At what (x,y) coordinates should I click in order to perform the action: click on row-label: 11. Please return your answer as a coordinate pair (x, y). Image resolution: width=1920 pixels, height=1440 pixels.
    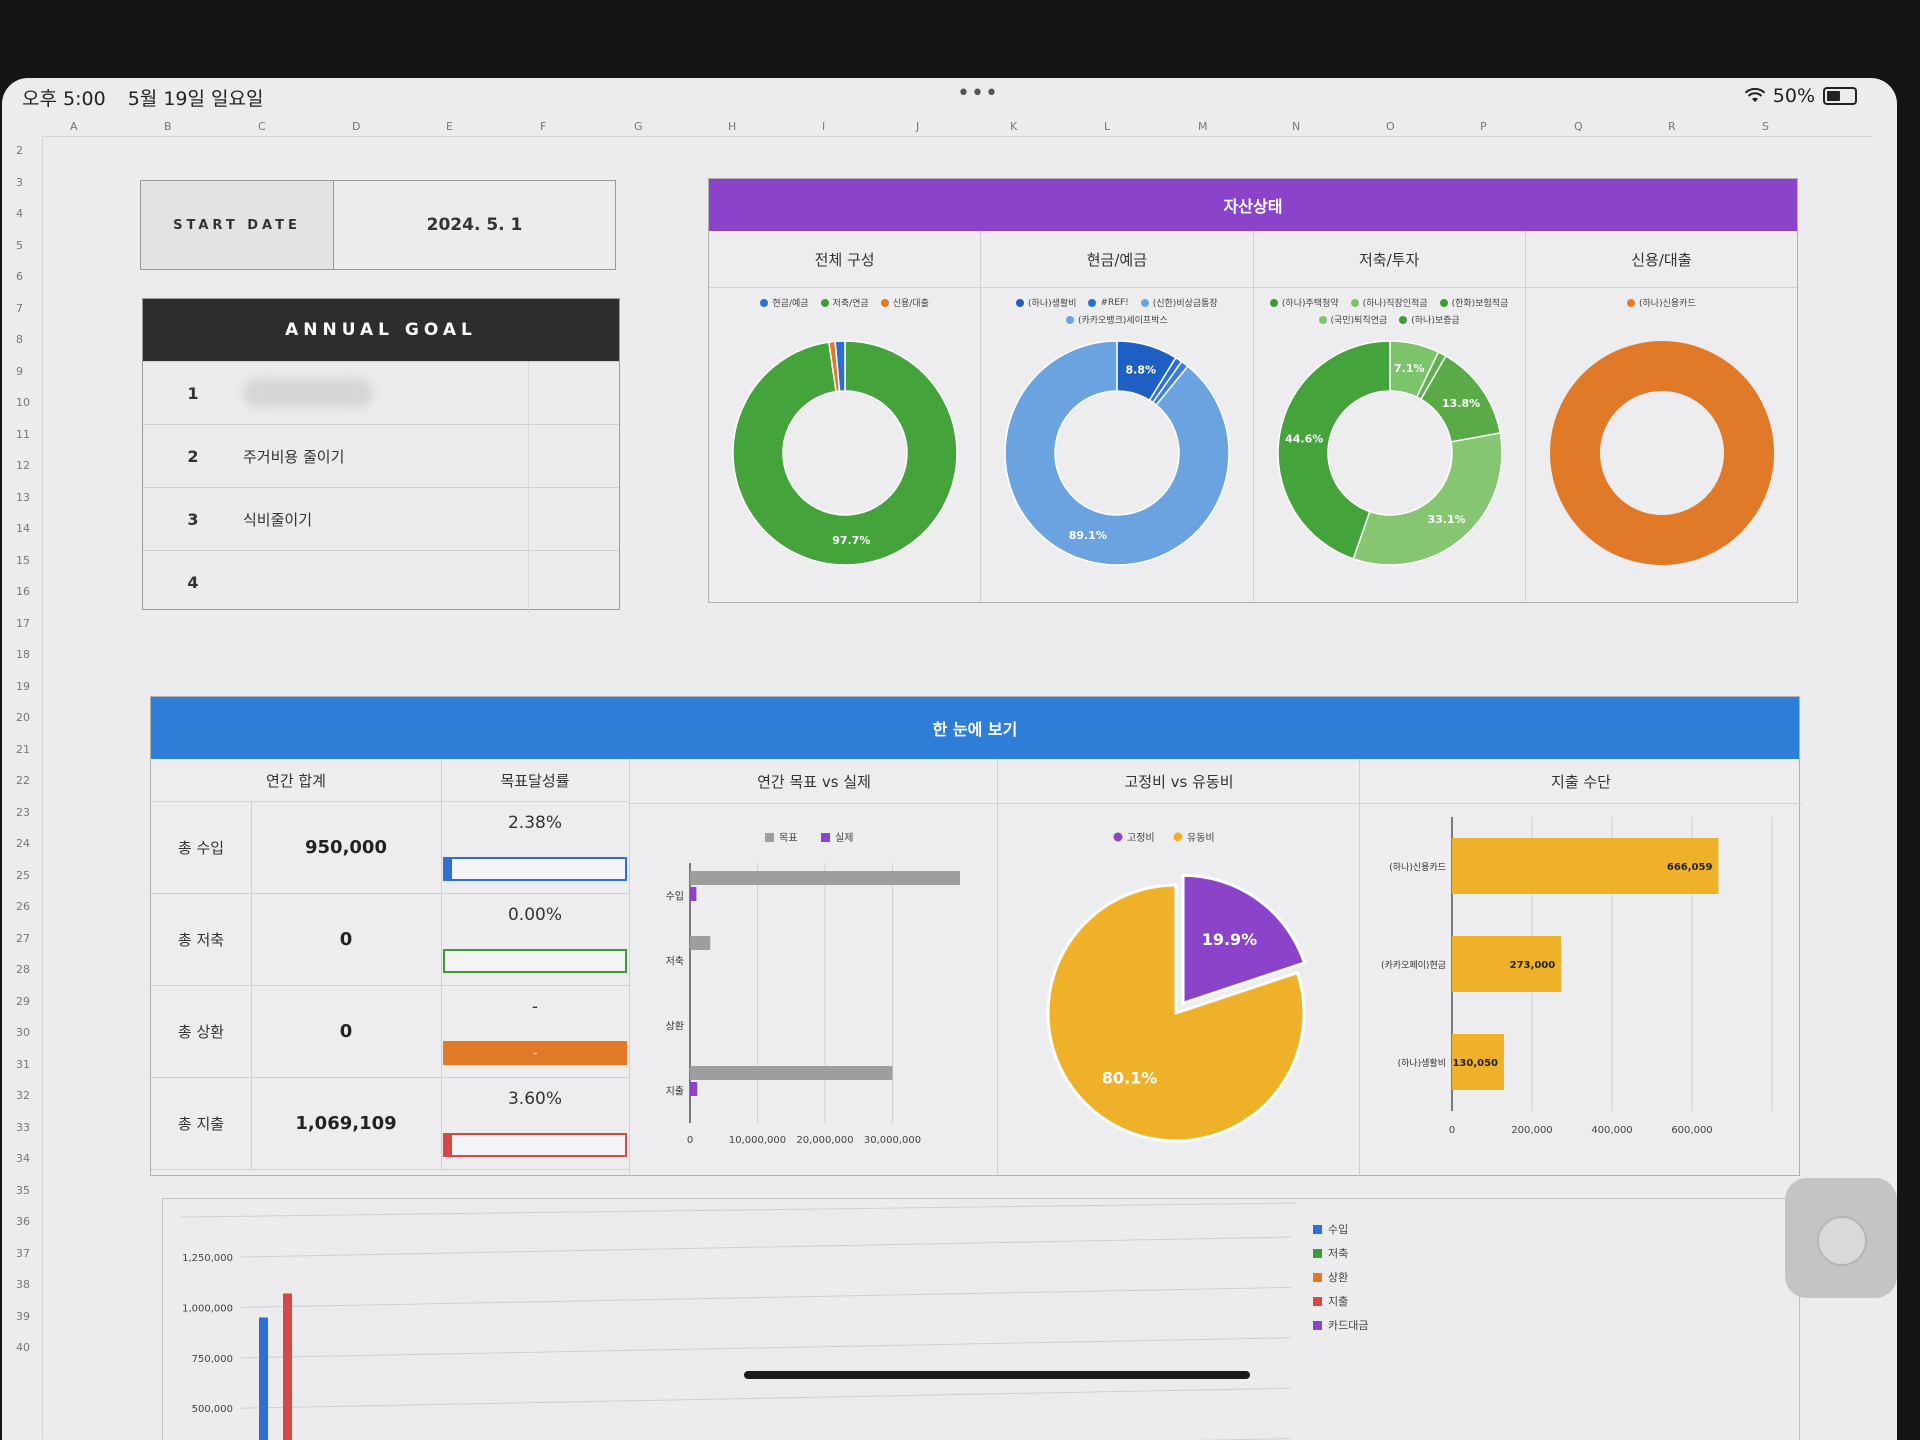
    Looking at the image, I should click on (23, 434).